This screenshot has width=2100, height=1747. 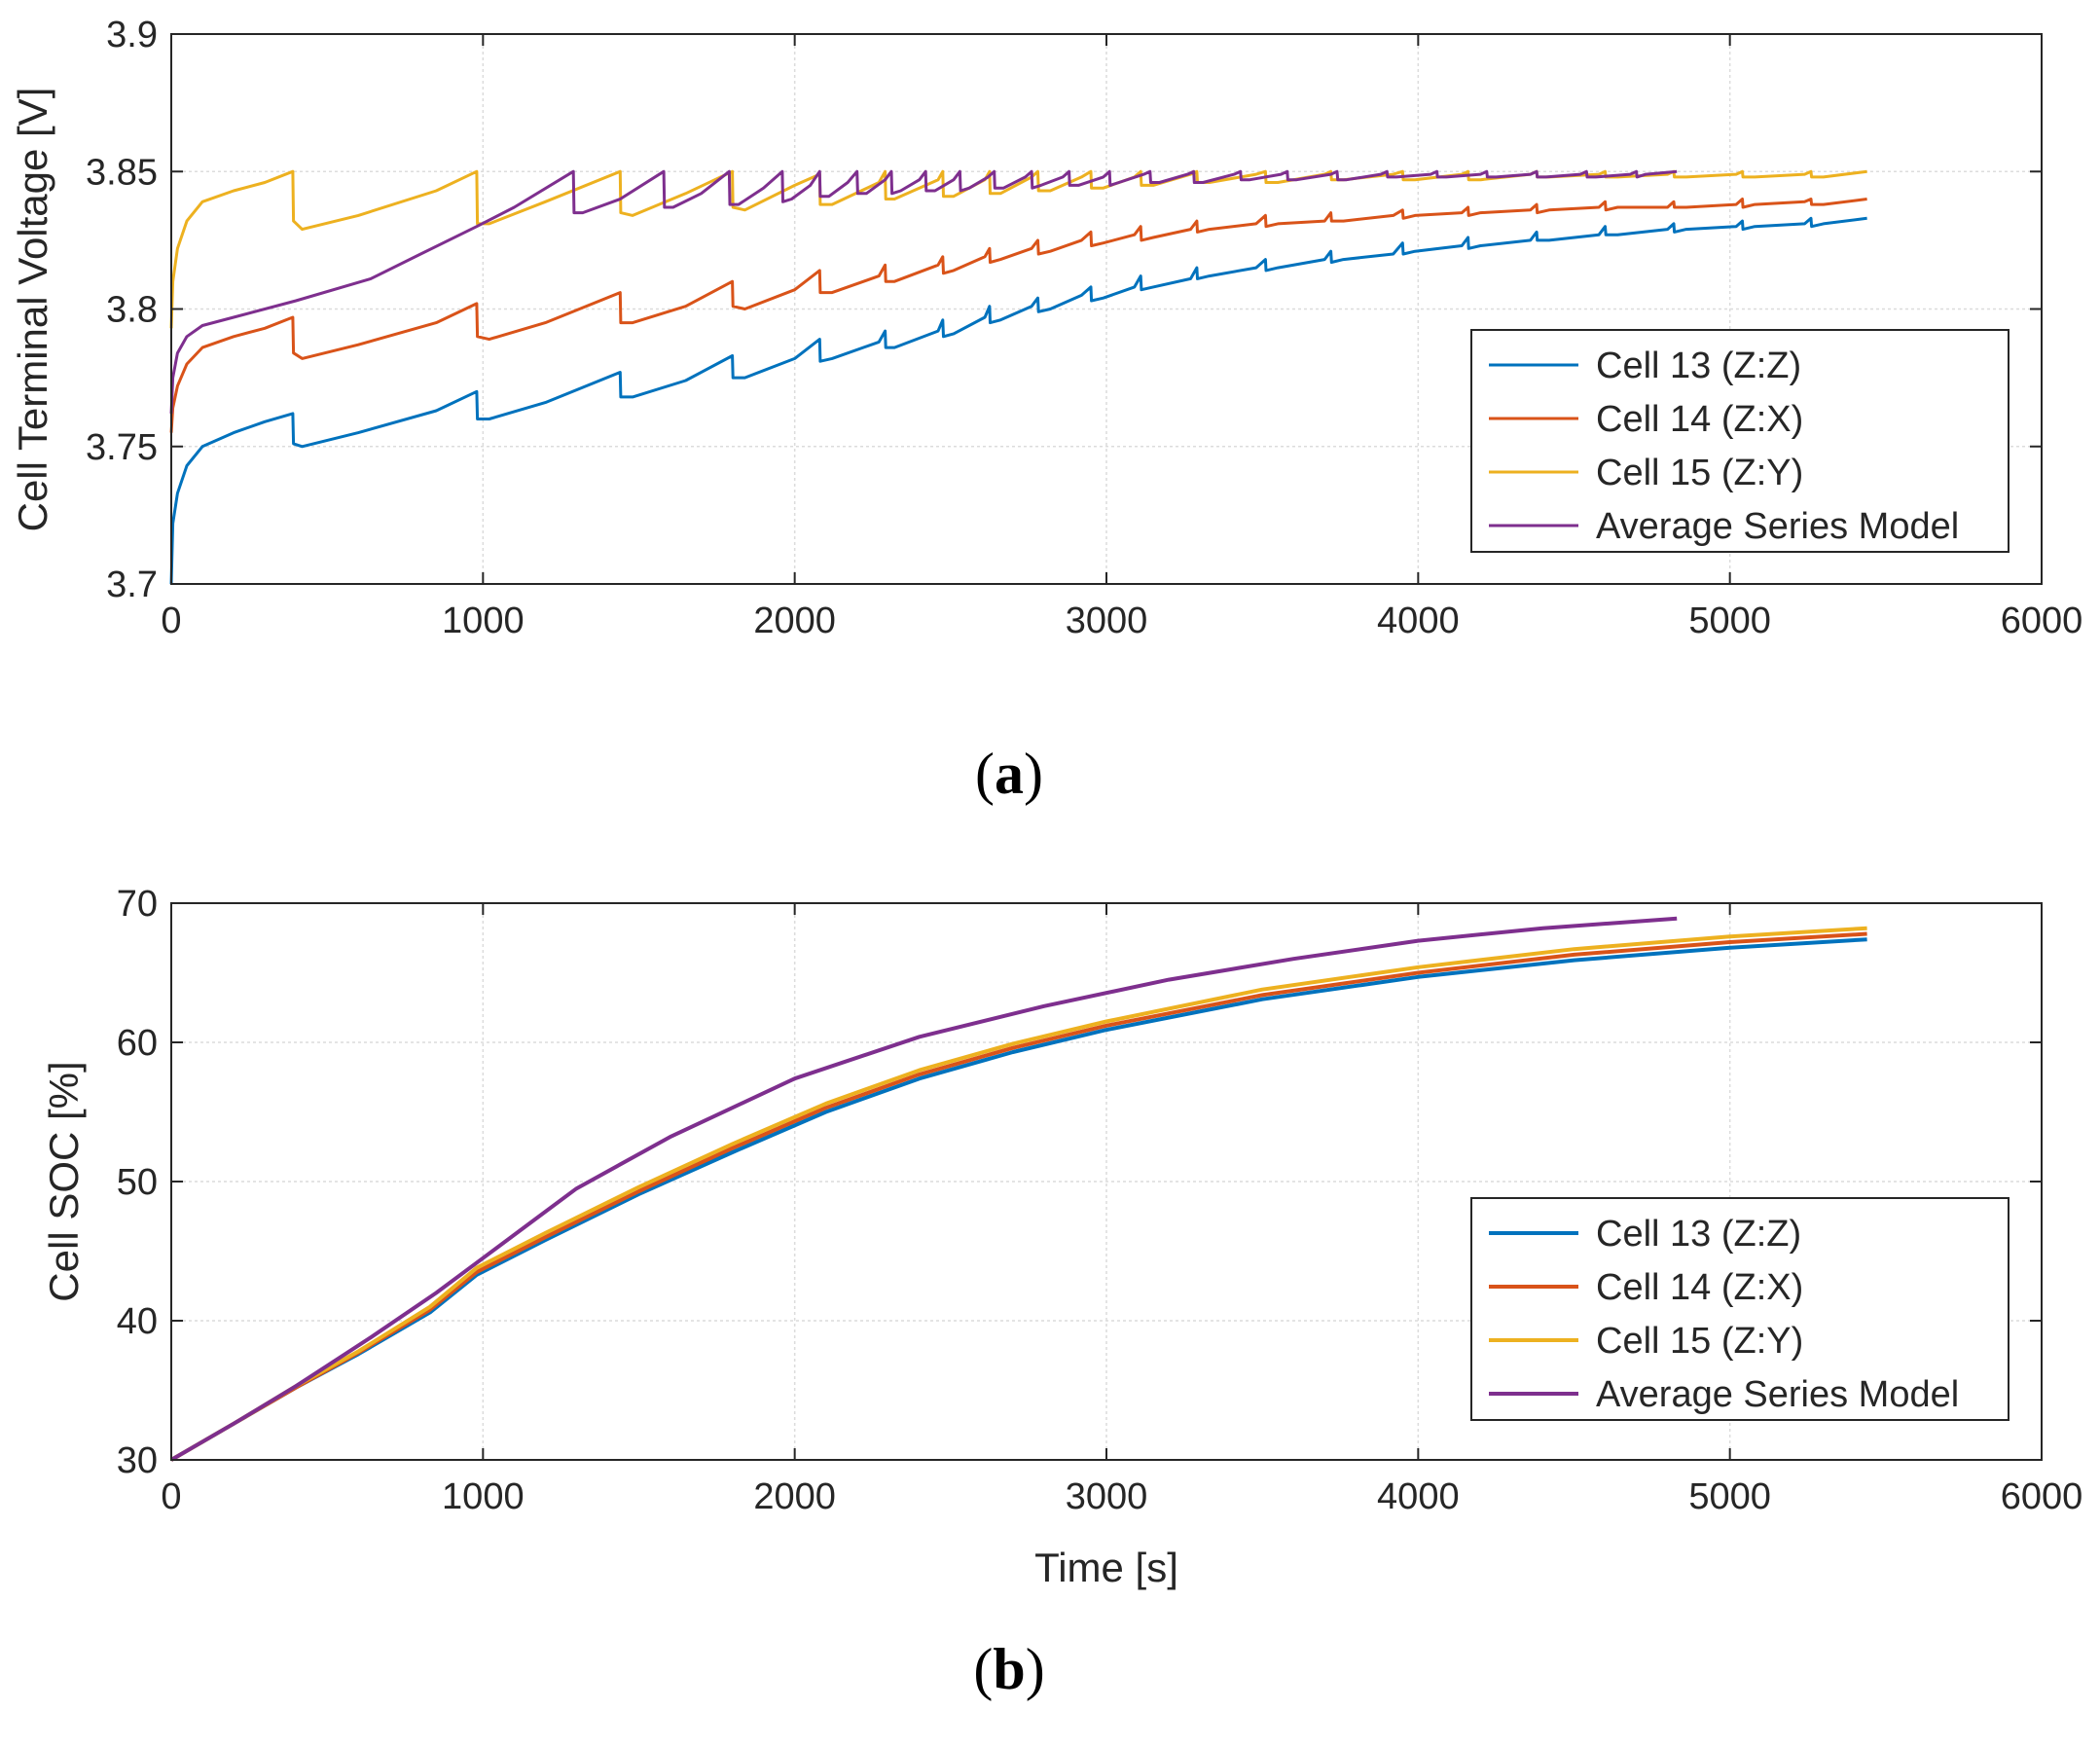 I want to click on y-axis-label: Cell SOC [%], so click(x=64, y=1181).